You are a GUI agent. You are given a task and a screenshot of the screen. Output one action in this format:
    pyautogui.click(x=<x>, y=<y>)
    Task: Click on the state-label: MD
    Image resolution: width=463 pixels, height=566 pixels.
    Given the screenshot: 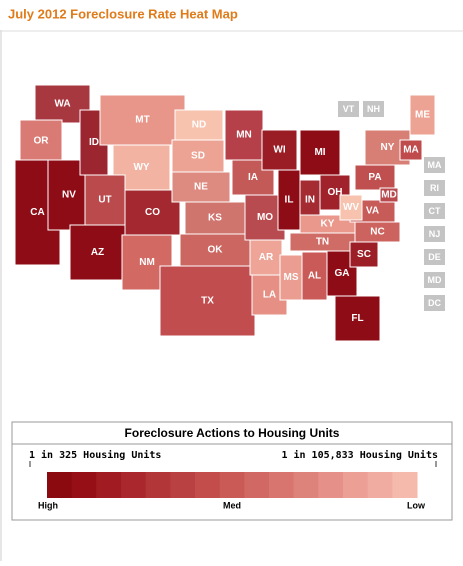 What is the action you would take?
    pyautogui.click(x=389, y=195)
    